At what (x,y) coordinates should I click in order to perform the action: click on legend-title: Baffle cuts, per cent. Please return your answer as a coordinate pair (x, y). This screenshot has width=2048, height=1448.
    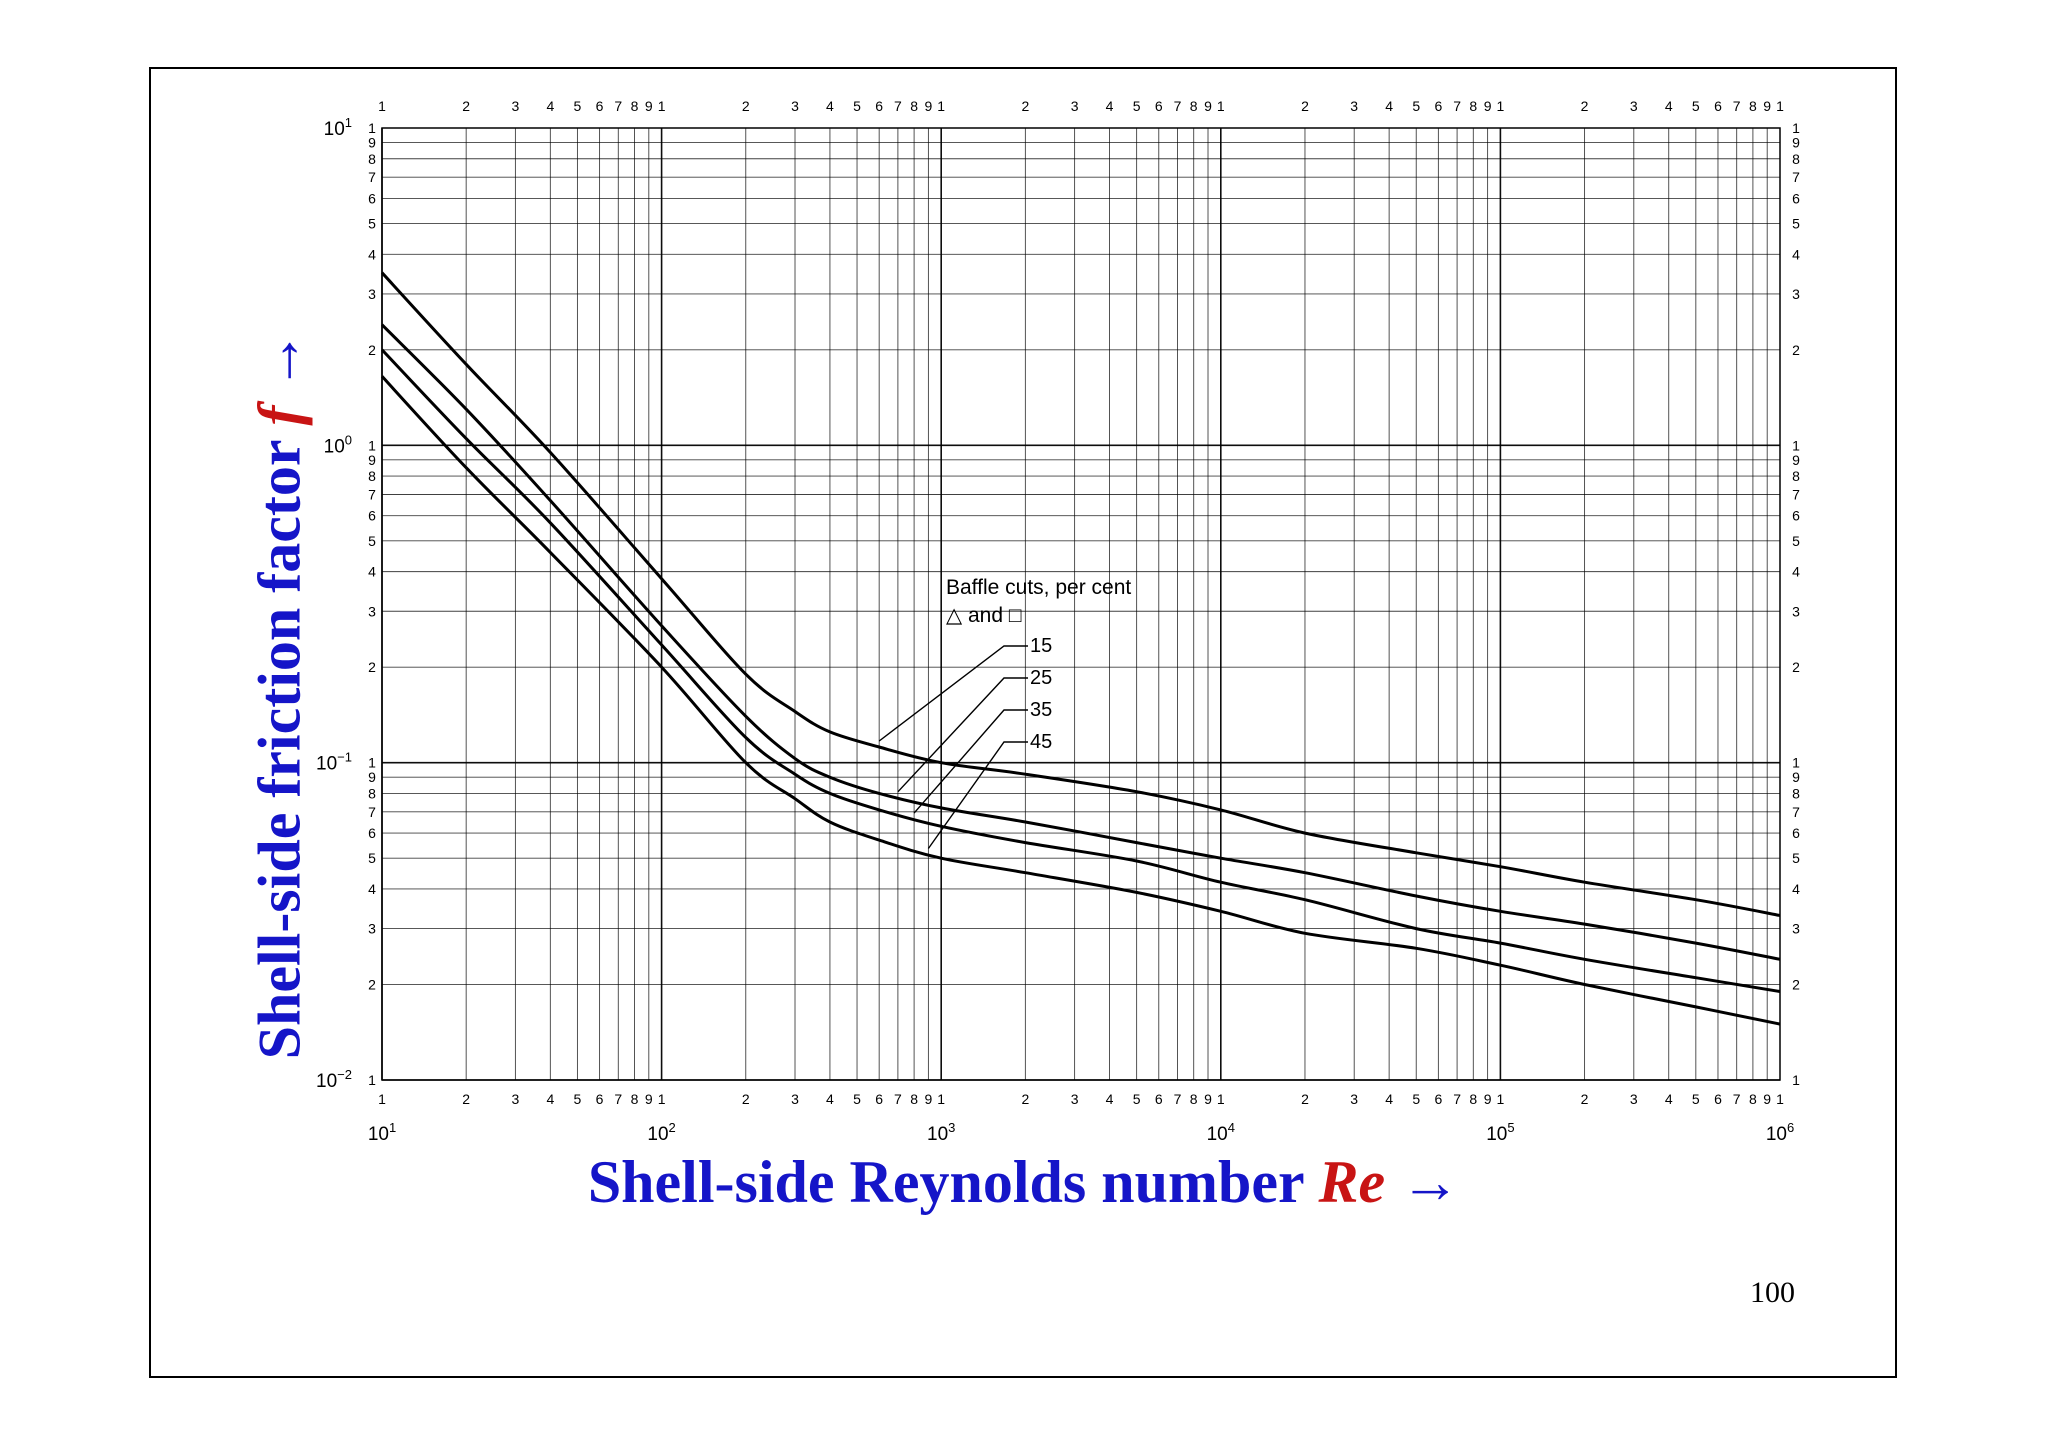
    Looking at the image, I should click on (1038, 587).